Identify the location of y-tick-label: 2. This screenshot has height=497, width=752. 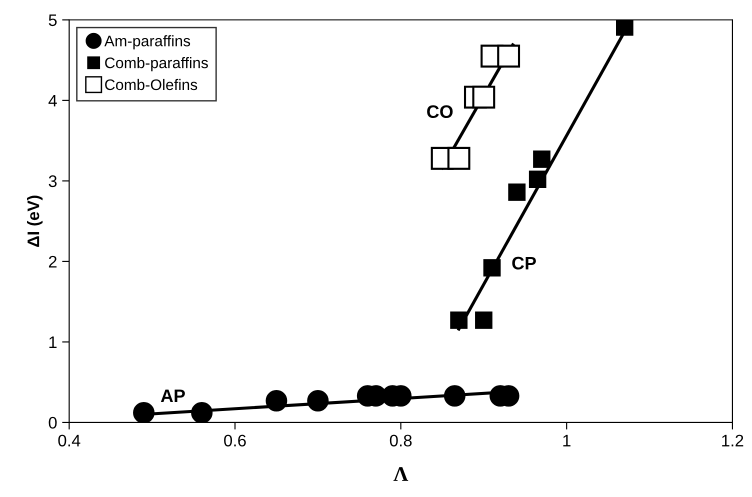
(52, 262).